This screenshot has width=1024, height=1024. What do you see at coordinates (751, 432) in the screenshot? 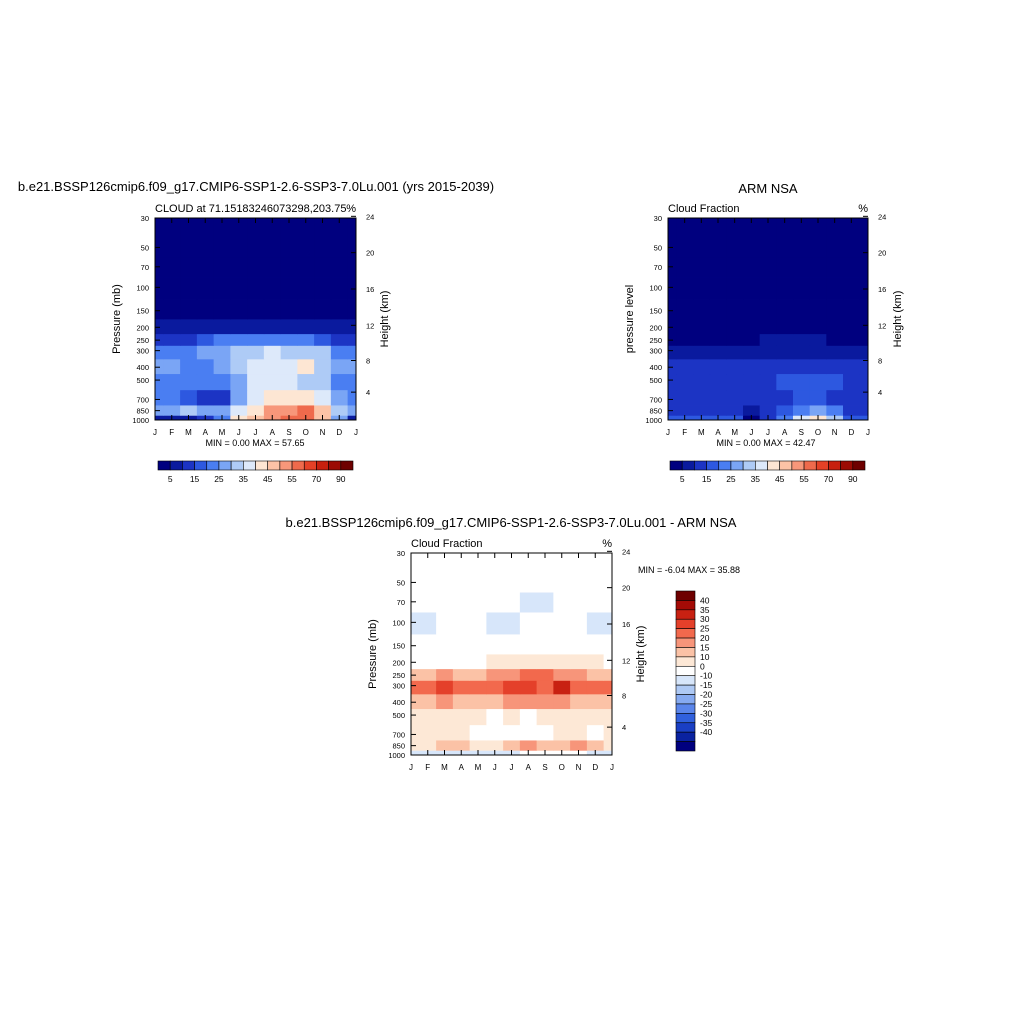
I see `x-tick-label: J` at bounding box center [751, 432].